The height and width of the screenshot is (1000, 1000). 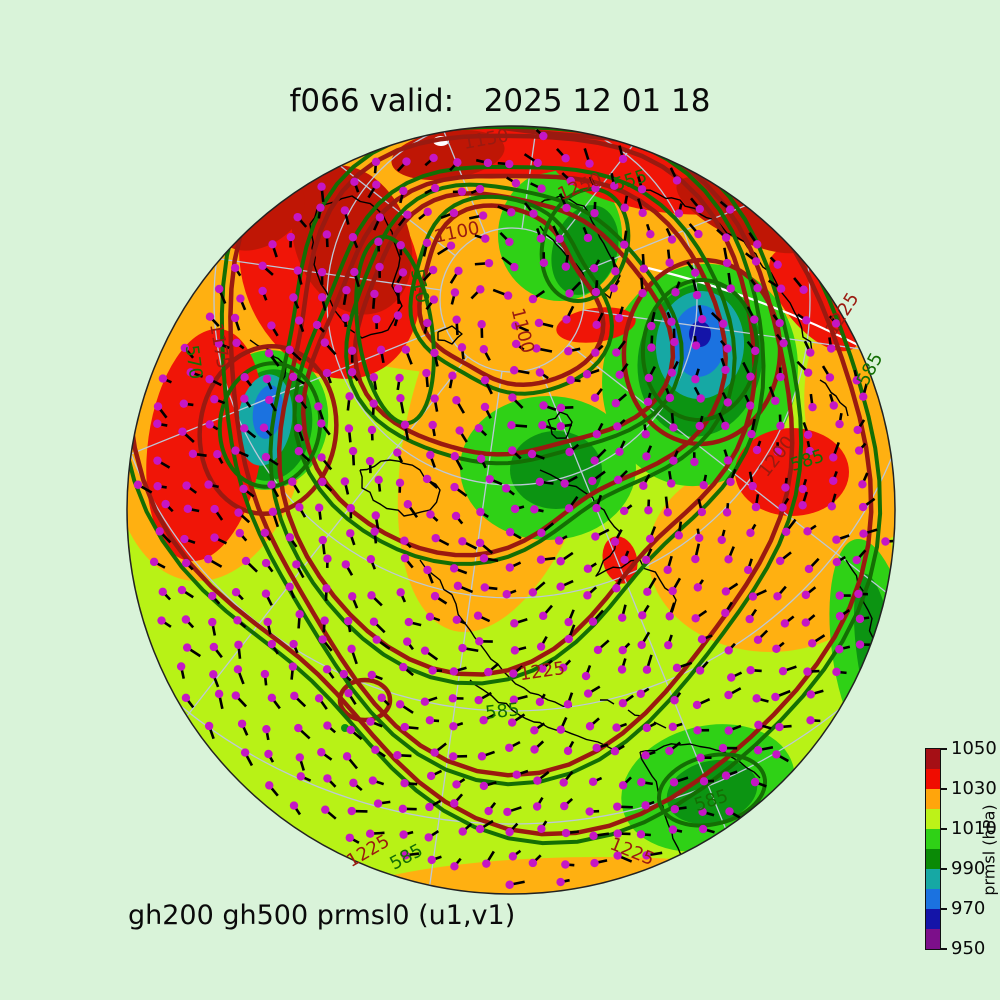 What do you see at coordinates (989, 850) in the screenshot?
I see `colorbar-axis-label: prmsl (hPa)` at bounding box center [989, 850].